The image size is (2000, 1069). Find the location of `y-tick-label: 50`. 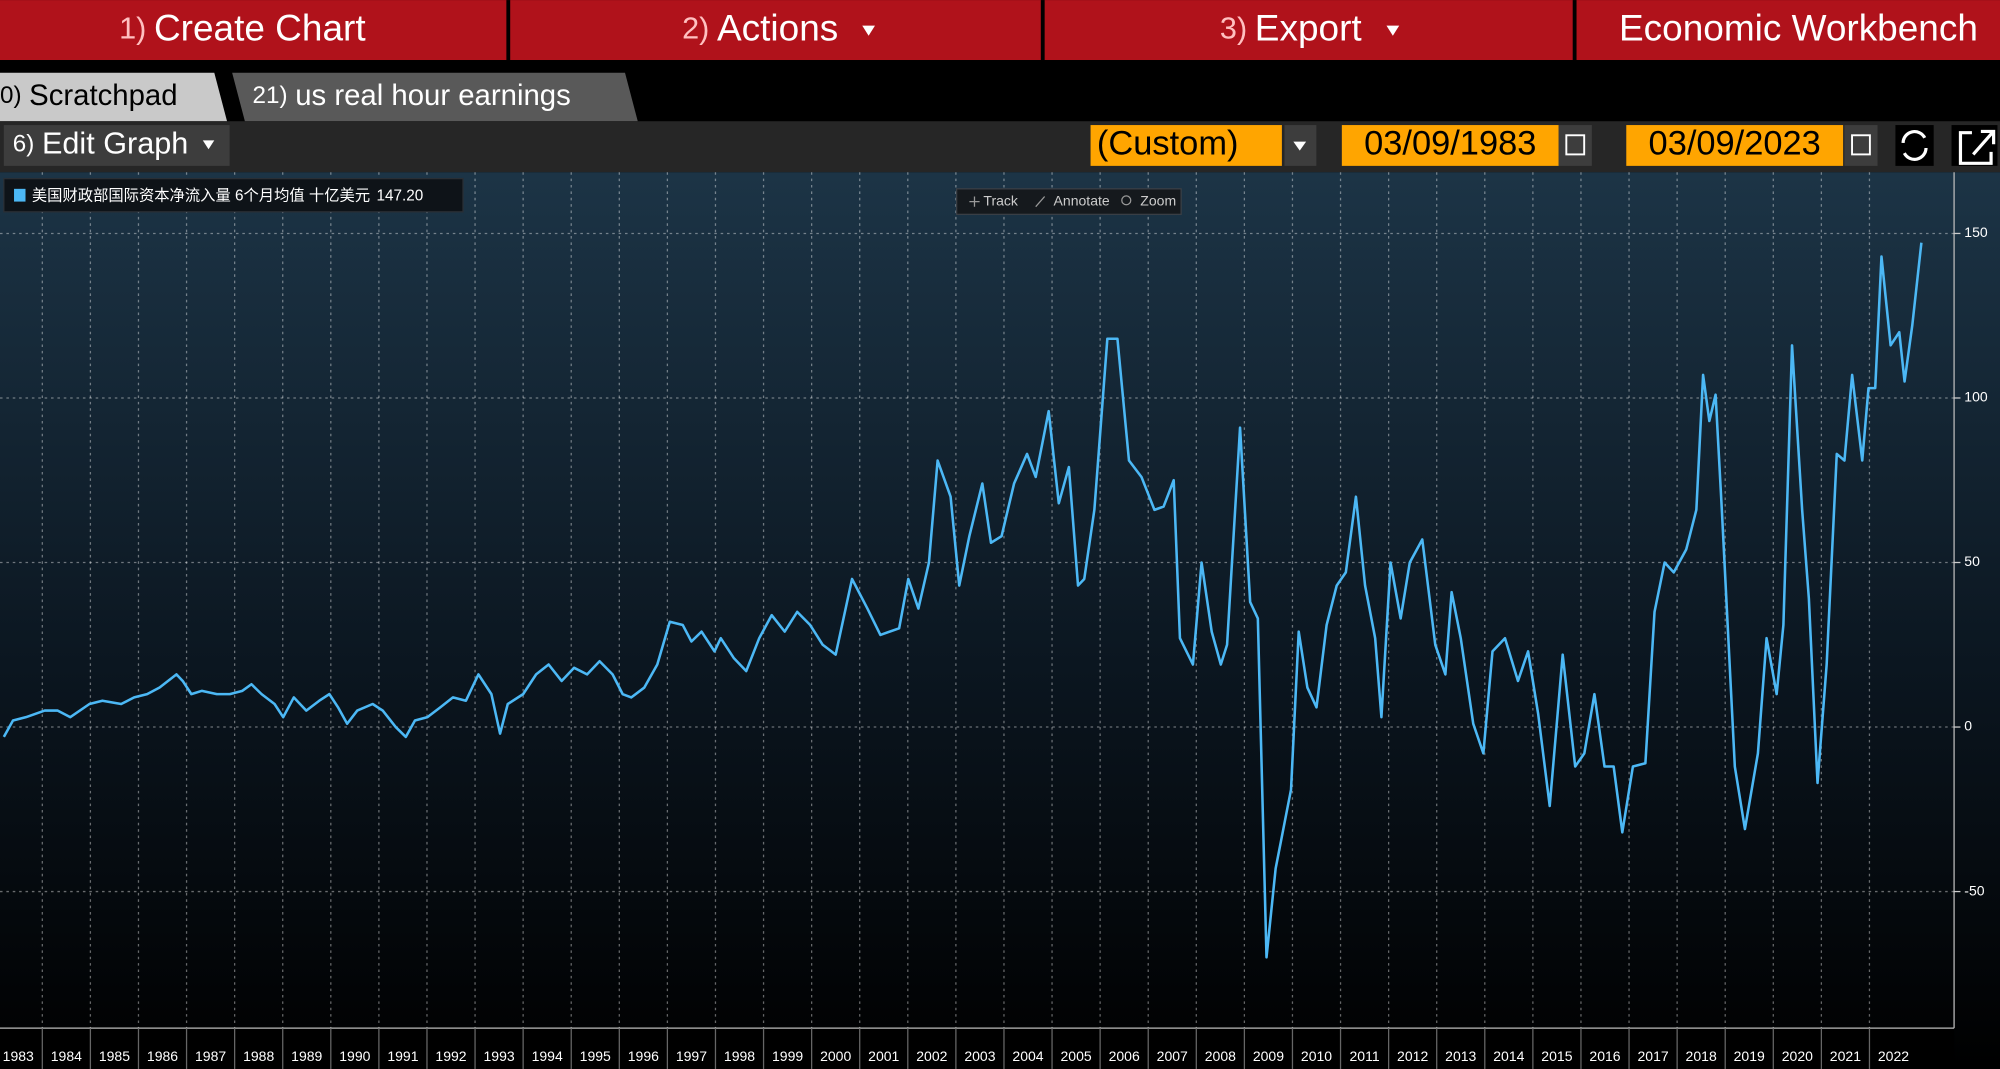

y-tick-label: 50 is located at coordinates (1972, 561).